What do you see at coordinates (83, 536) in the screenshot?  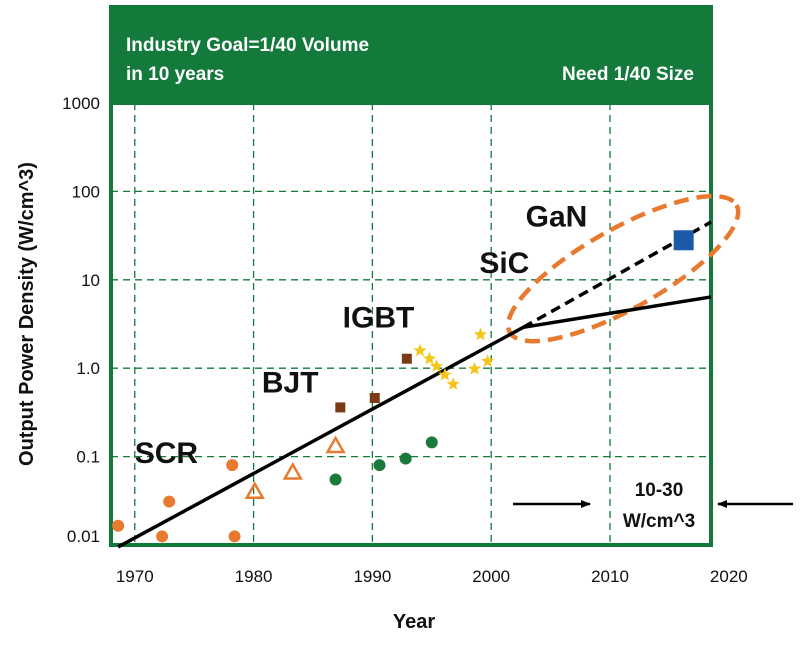 I see `y-tick-label: 0.01` at bounding box center [83, 536].